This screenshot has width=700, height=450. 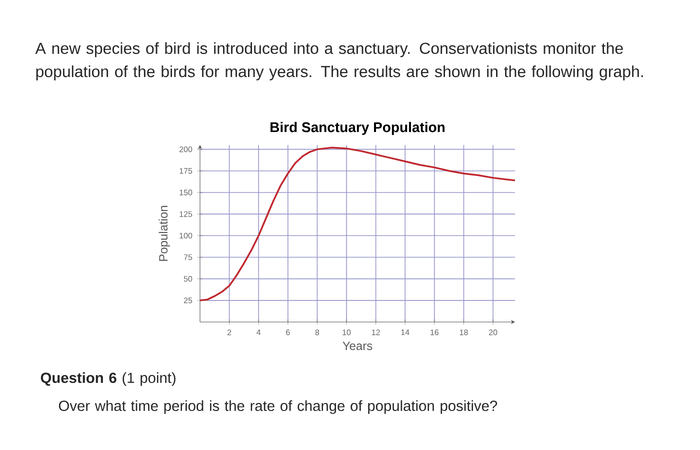 What do you see at coordinates (376, 333) in the screenshot?
I see `x-tick-label: 12` at bounding box center [376, 333].